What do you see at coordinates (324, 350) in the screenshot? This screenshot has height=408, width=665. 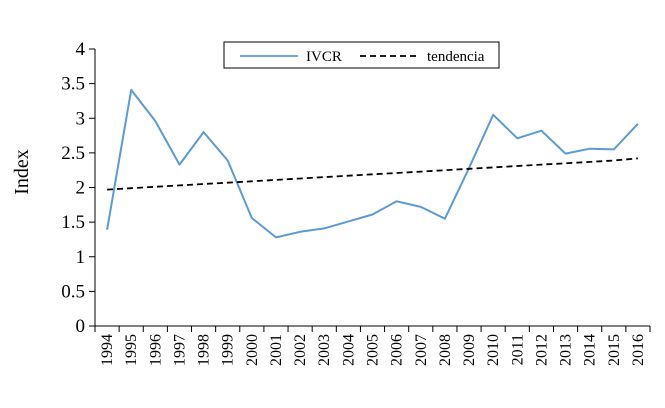 I see `x-tick-label: 2003` at bounding box center [324, 350].